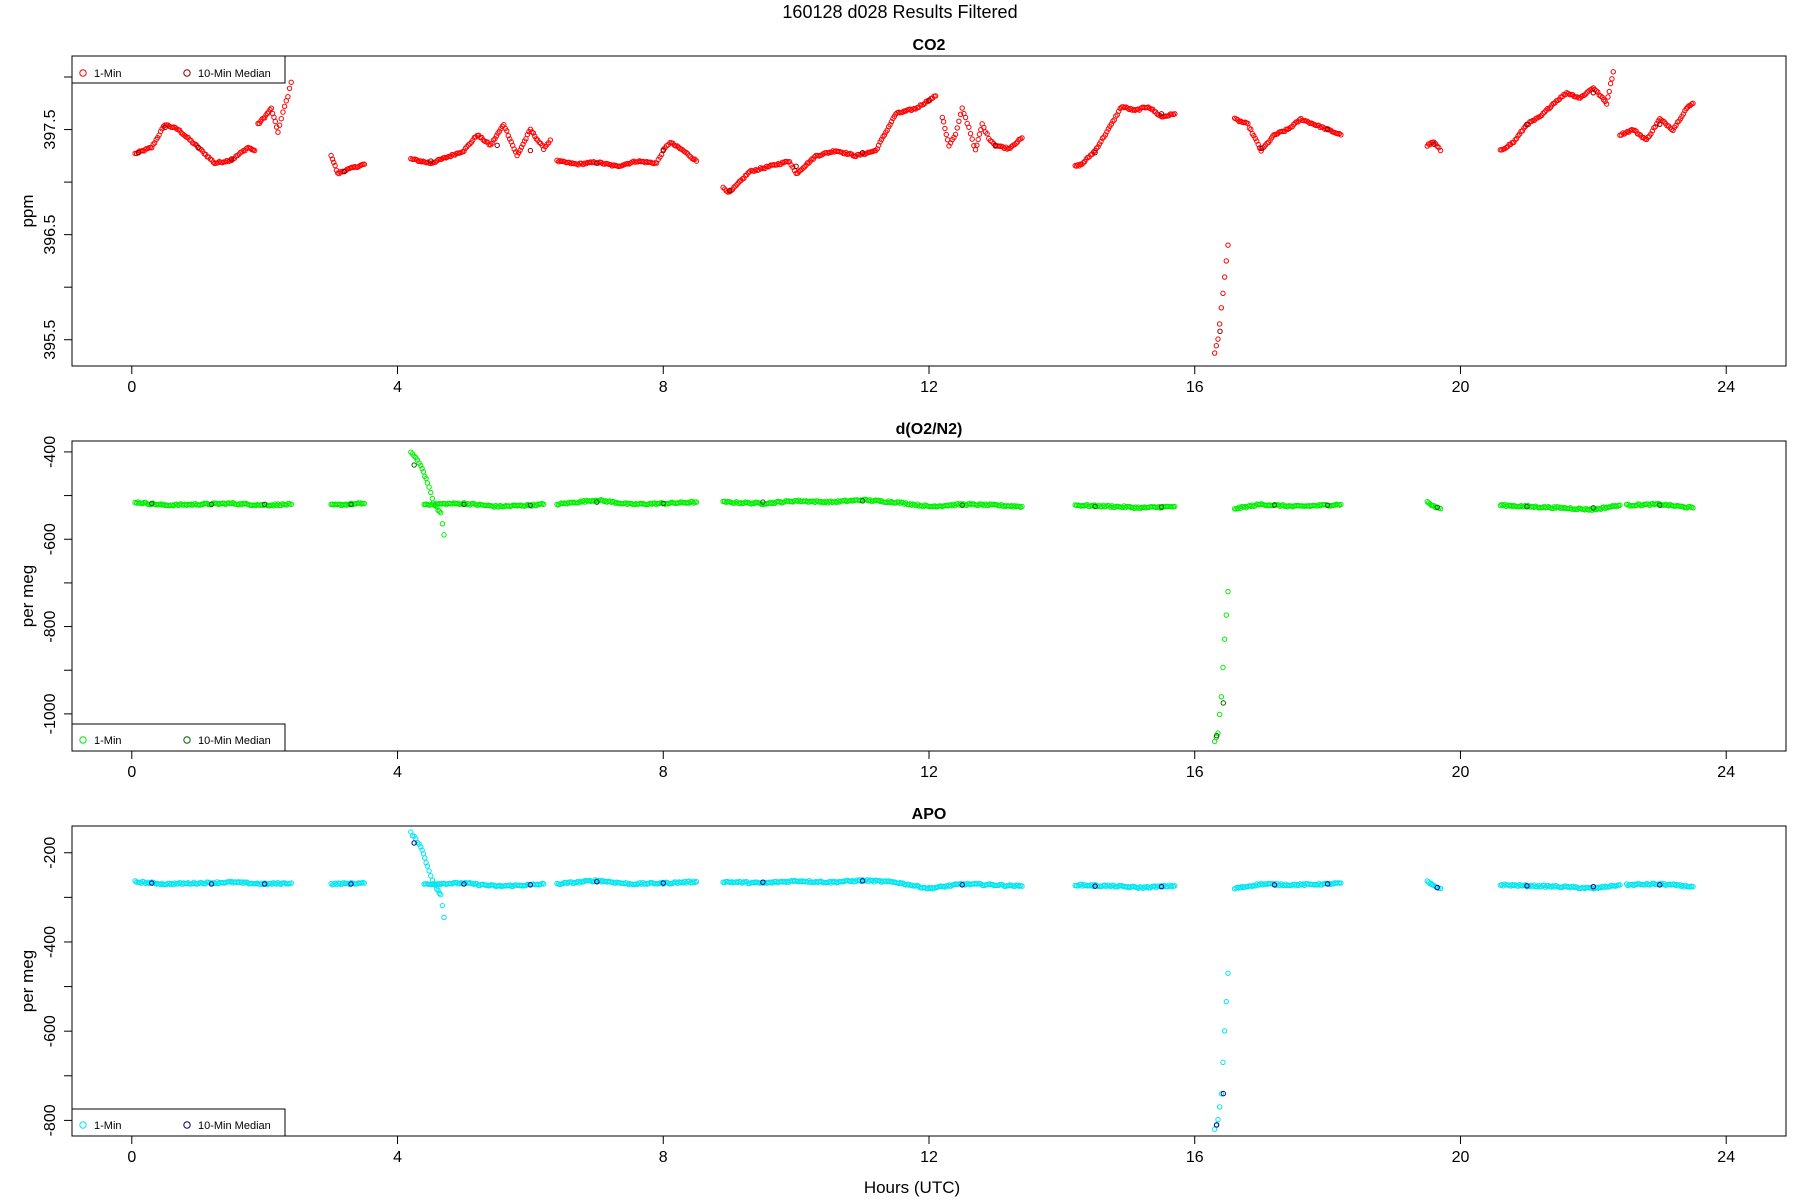  I want to click on x-tick-label: 0, so click(131, 387).